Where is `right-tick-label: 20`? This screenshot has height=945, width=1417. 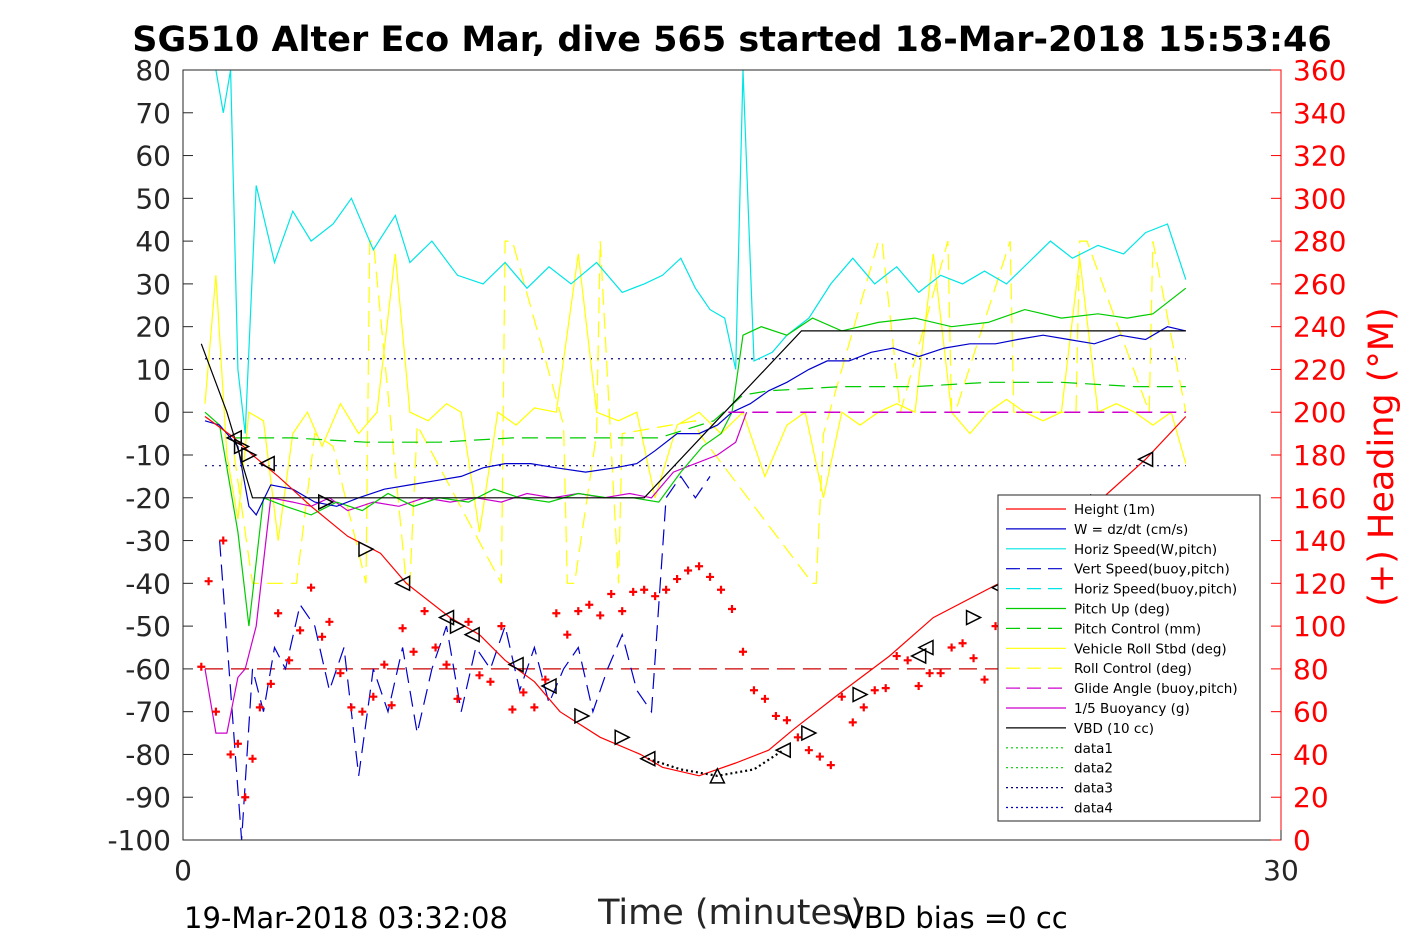
right-tick-label: 20 is located at coordinates (1311, 797).